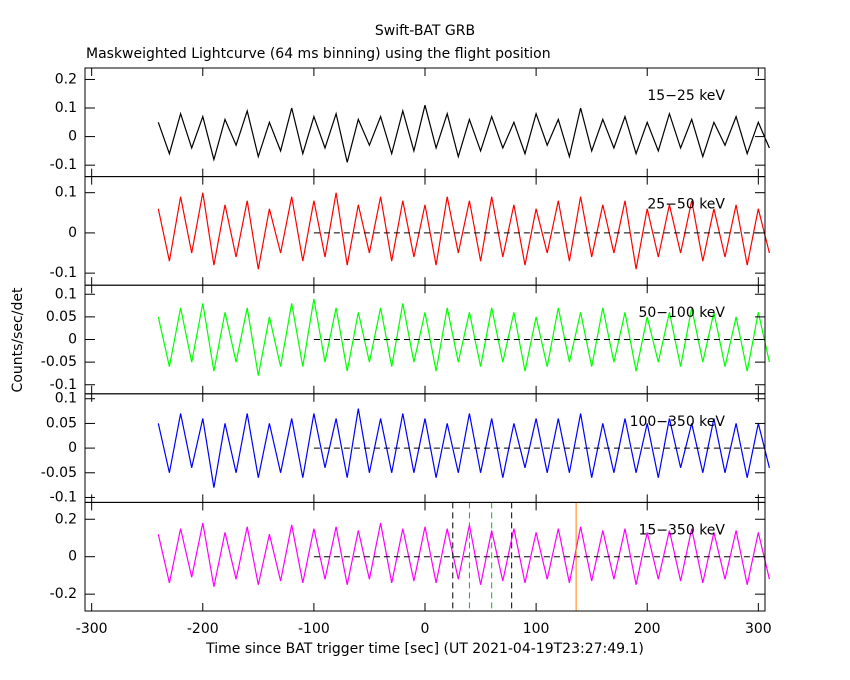 This screenshot has height=680, width=850. Describe the element at coordinates (681, 313) in the screenshot. I see `panel-label: 50−100 keV` at that location.